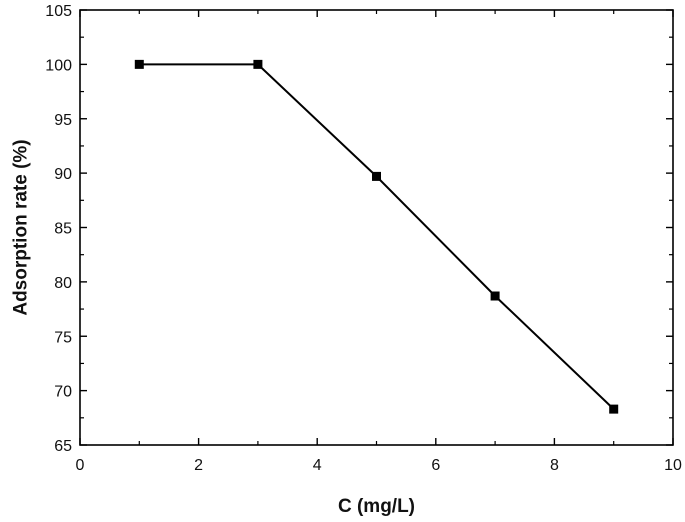 This screenshot has width=685, height=522. Describe the element at coordinates (554, 465) in the screenshot. I see `x-tick-label: 8` at that location.